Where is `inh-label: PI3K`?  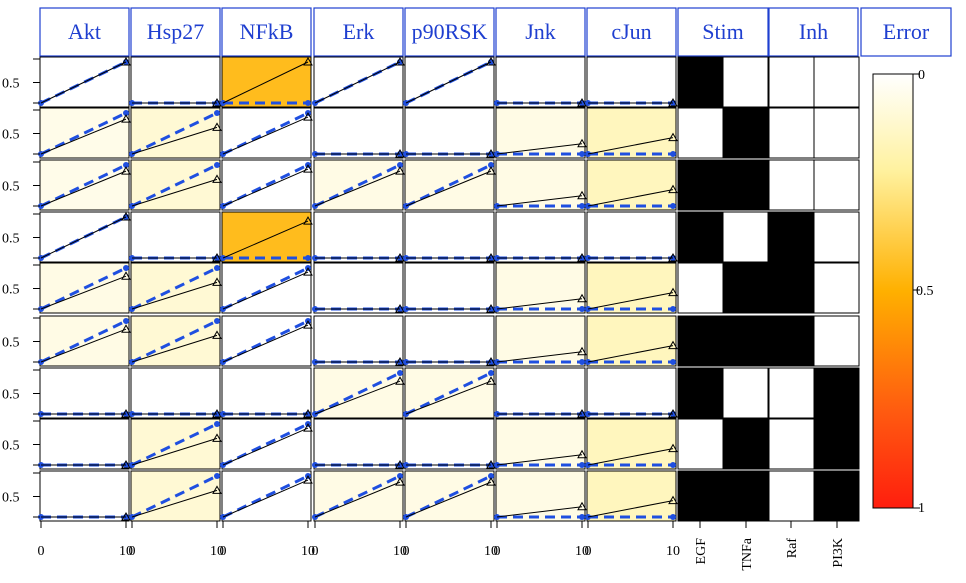 inh-label: PI3K is located at coordinates (838, 553).